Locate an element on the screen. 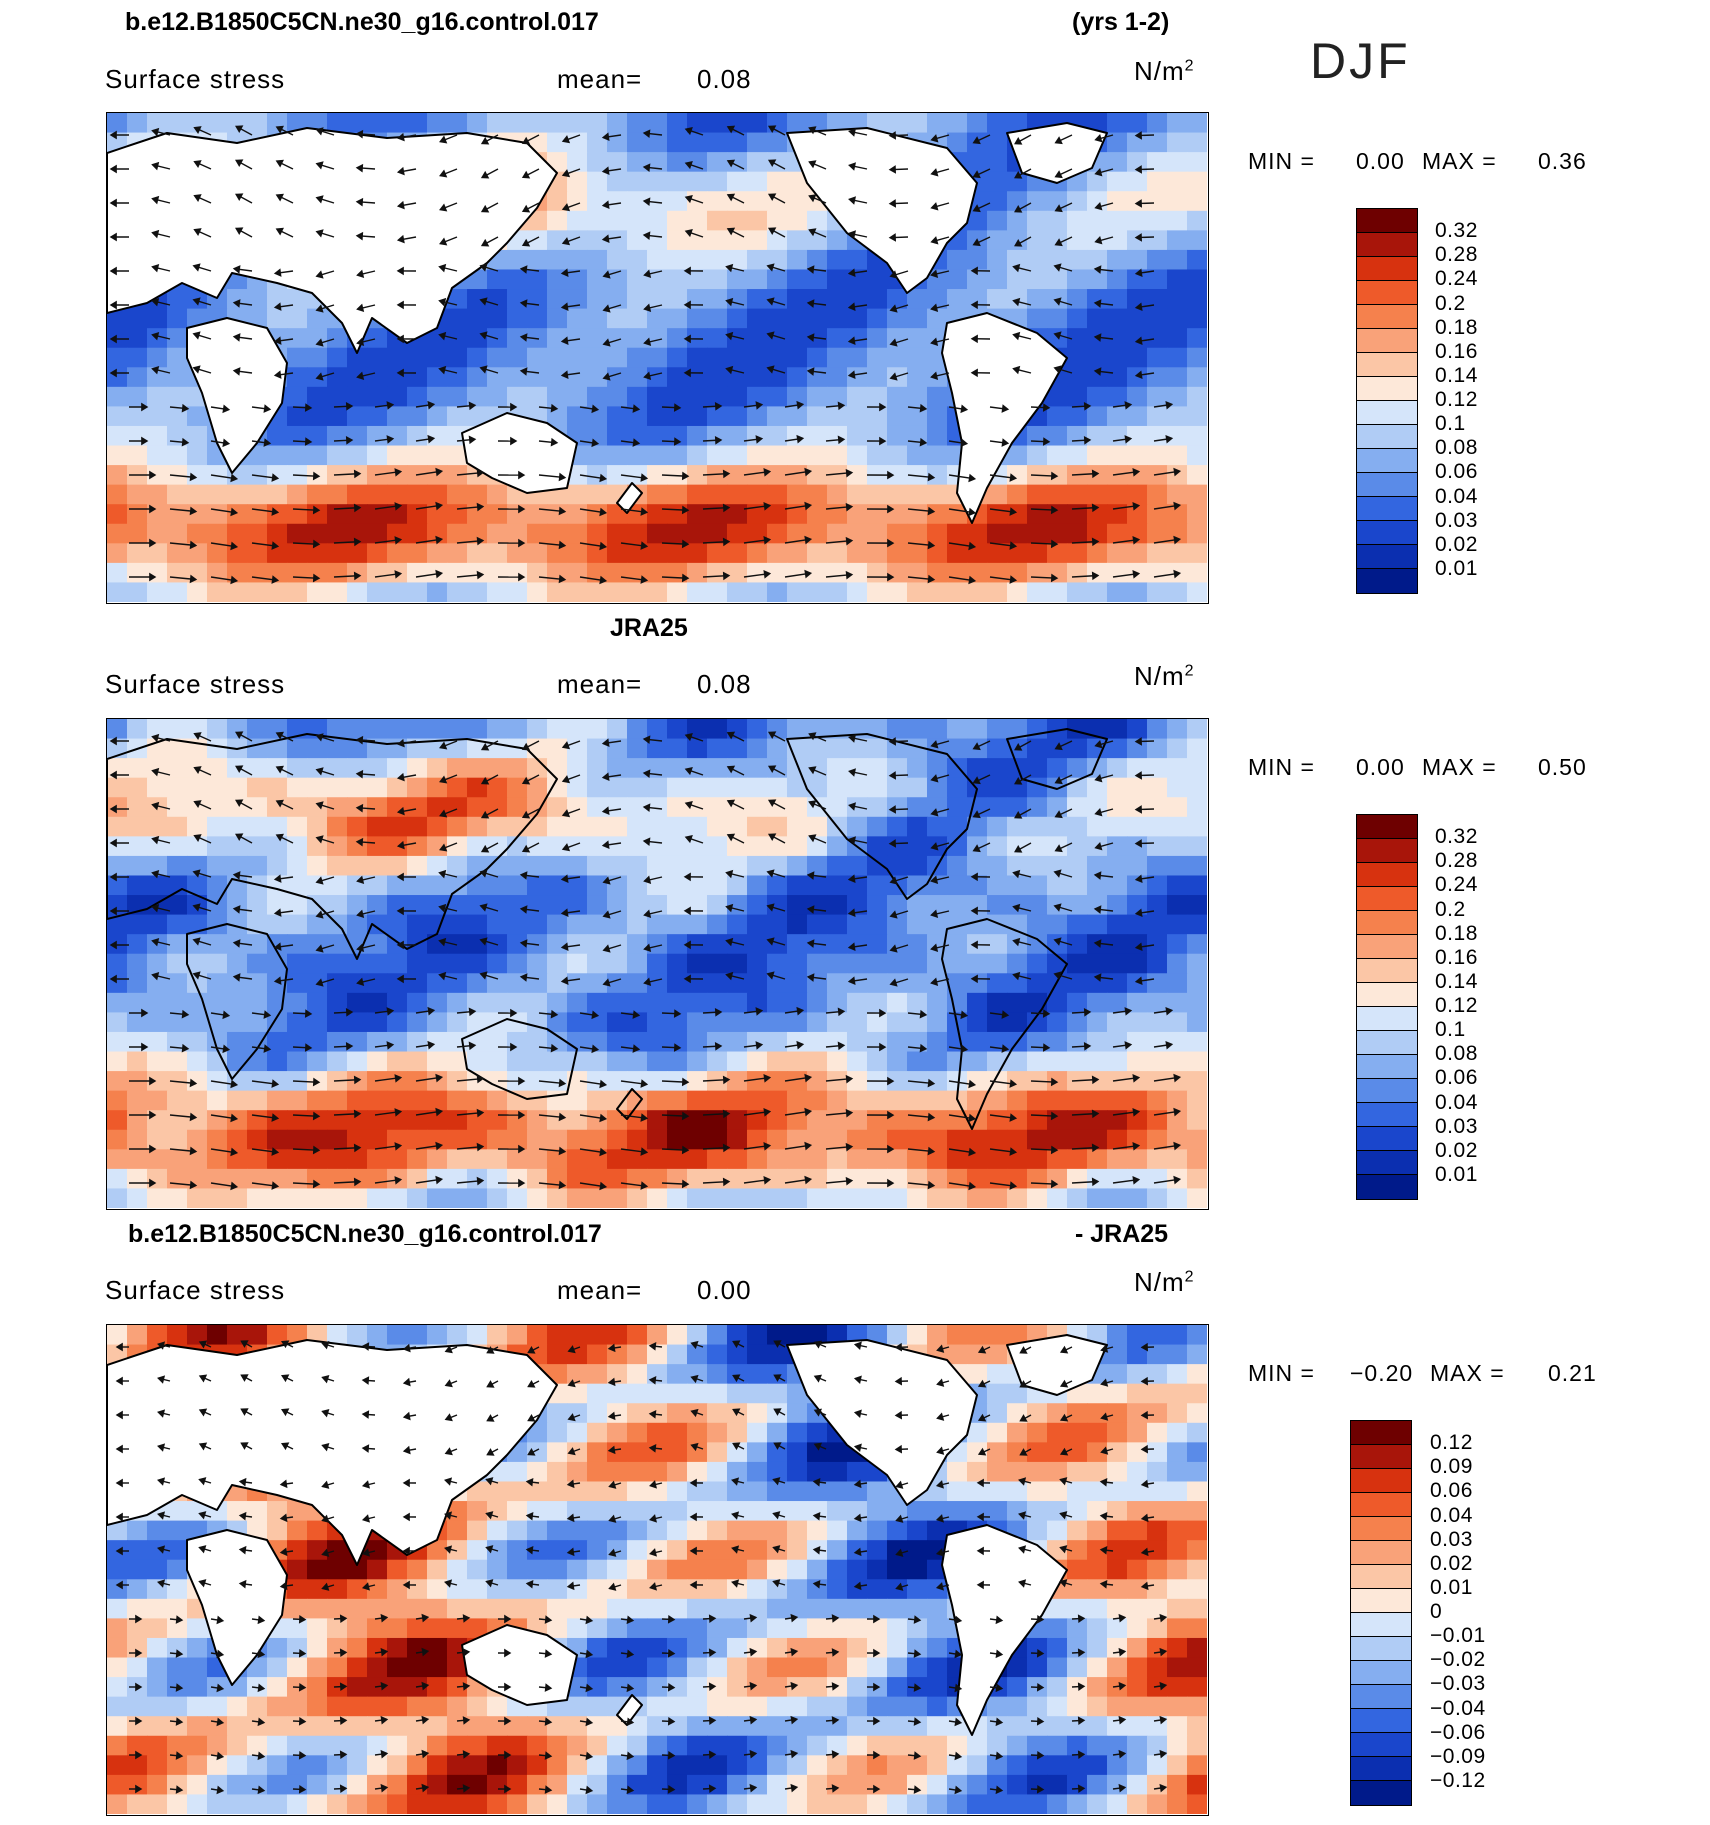 This screenshot has width=1710, height=1825. colorbar-tick-label: −0.12 is located at coordinates (1458, 1780).